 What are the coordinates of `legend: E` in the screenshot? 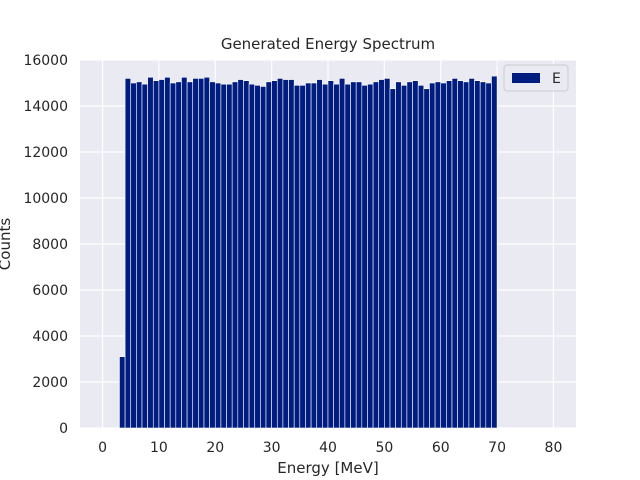 It's located at (536, 78).